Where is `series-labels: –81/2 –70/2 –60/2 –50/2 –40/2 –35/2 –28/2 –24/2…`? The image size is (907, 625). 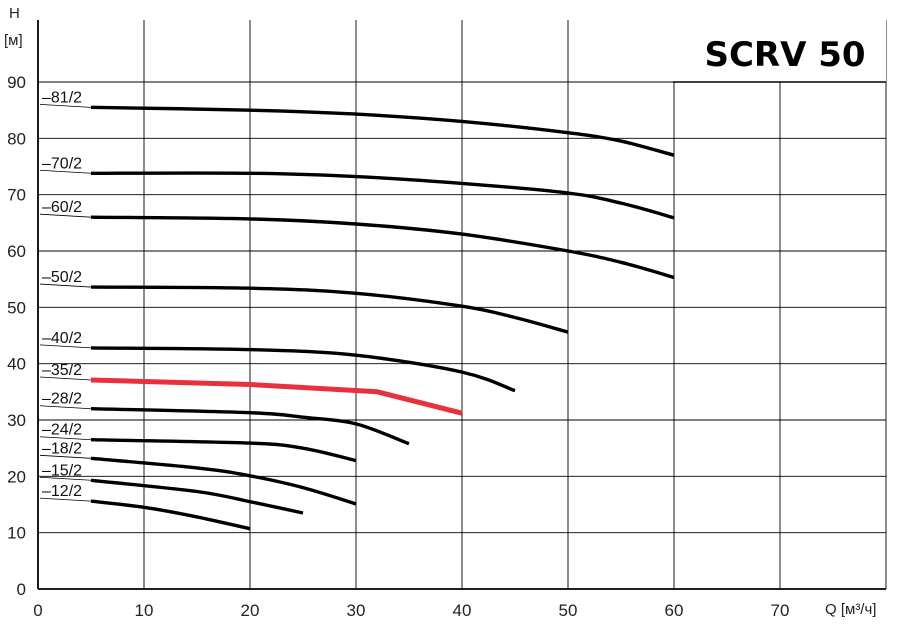 series-labels: –81/2 –70/2 –60/2 –50/2 –40/2 –35/2 –28/2 –24/2… is located at coordinates (65, 295).